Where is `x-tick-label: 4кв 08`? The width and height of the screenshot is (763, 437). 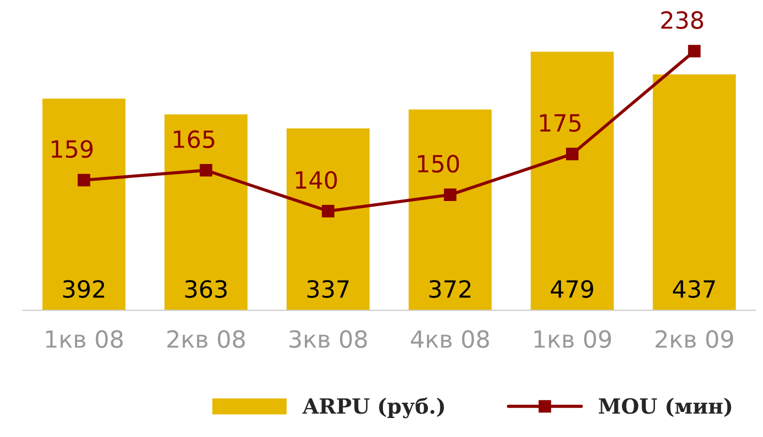 x-tick-label: 4кв 08 is located at coordinates (449, 339).